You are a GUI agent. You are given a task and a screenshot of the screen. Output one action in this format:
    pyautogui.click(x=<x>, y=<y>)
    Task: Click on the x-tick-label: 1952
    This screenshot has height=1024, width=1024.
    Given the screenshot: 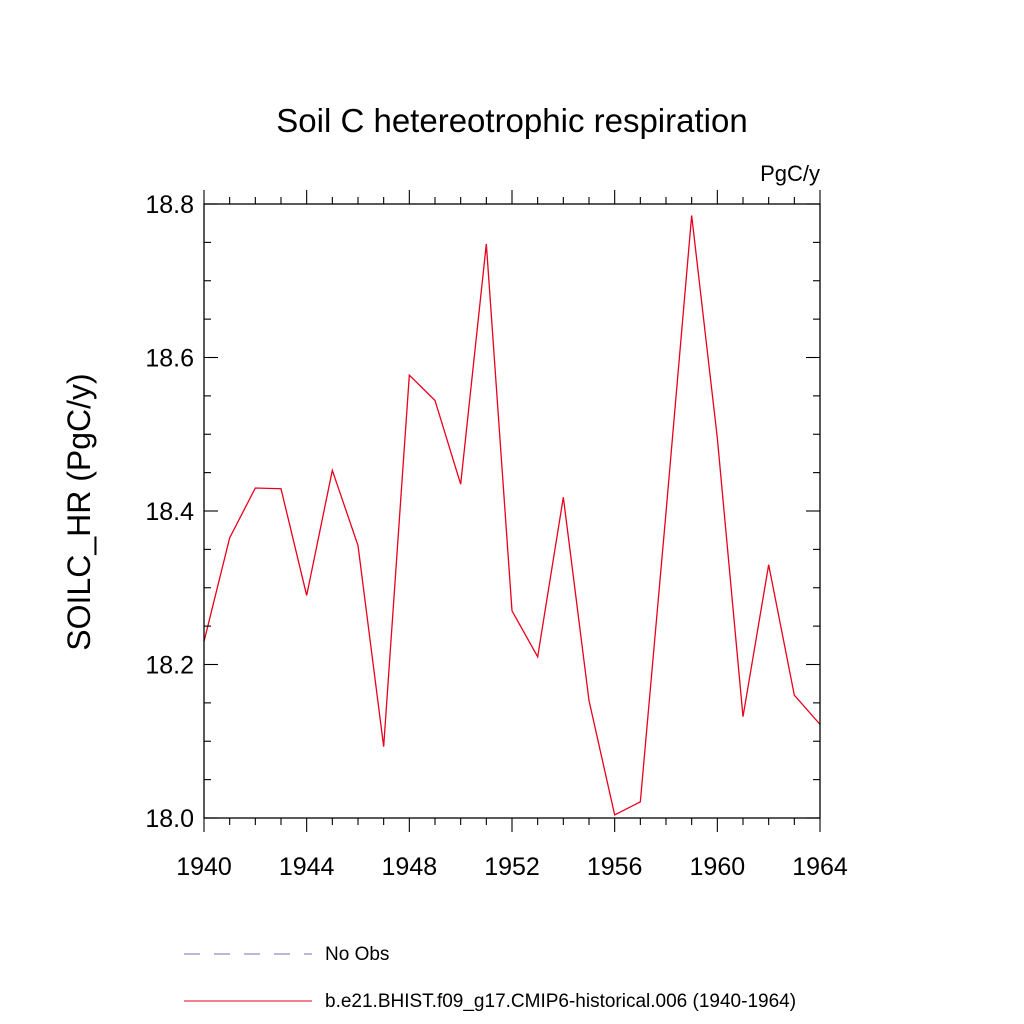 What is the action you would take?
    pyautogui.click(x=512, y=867)
    